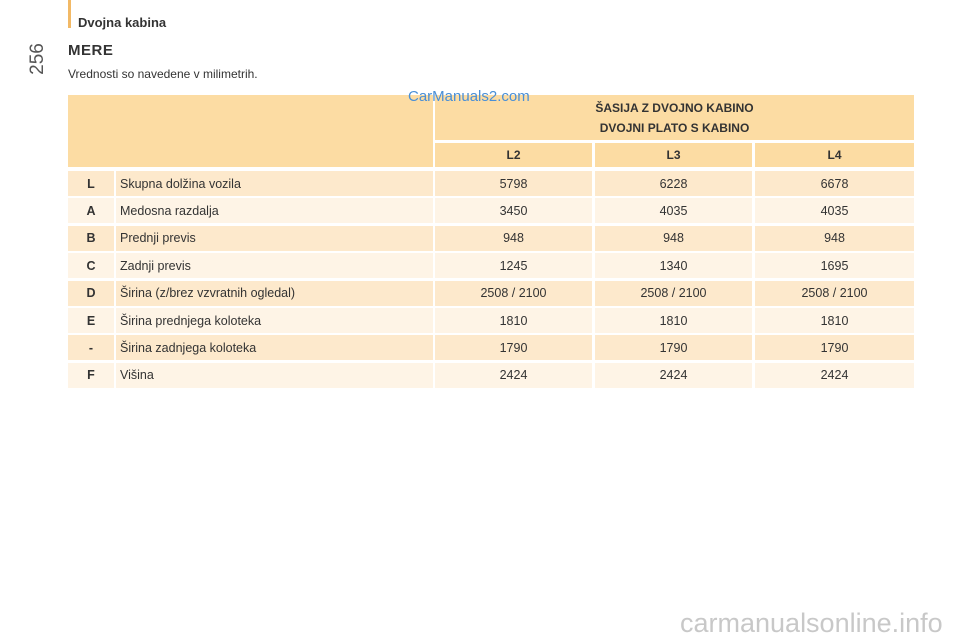  What do you see at coordinates (91, 266) in the screenshot?
I see `row-key: C` at bounding box center [91, 266].